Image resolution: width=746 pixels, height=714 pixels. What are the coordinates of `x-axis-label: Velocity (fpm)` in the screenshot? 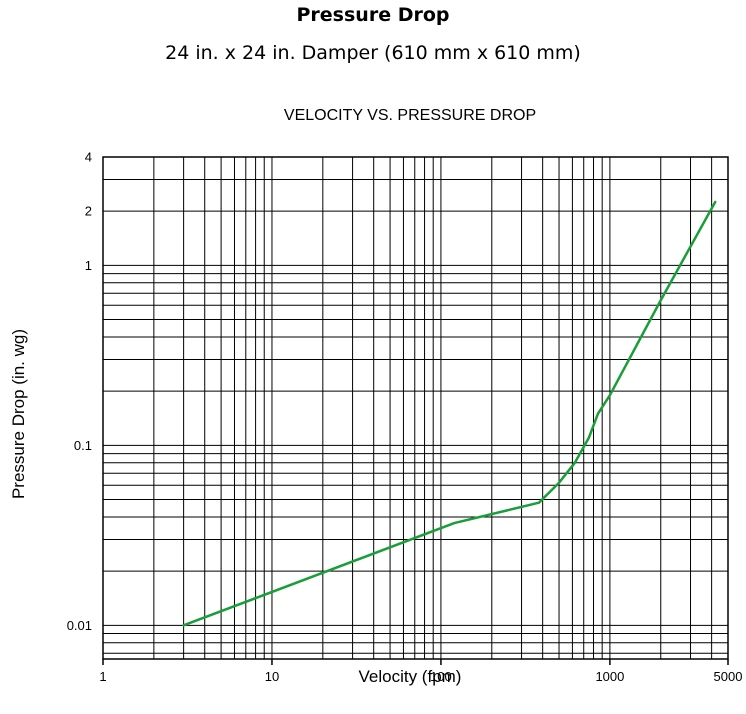 It's located at (410, 676).